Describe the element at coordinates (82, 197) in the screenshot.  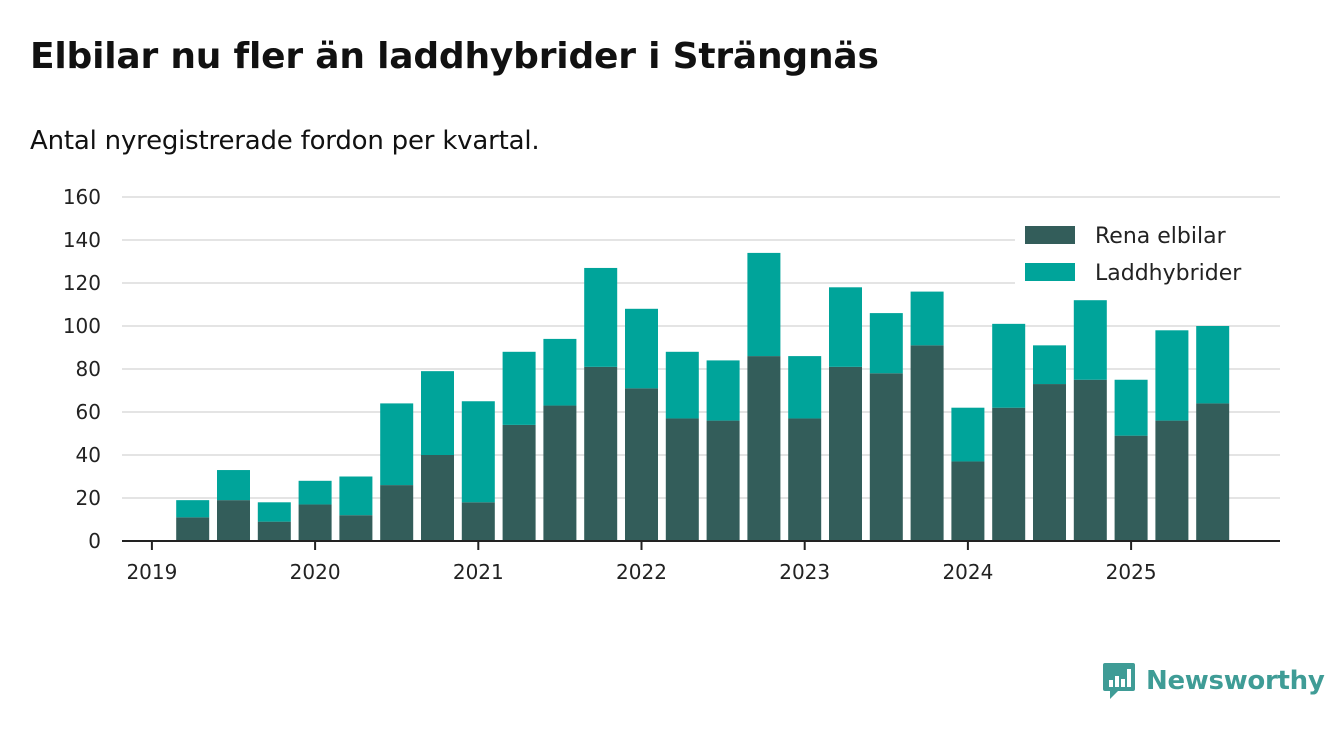
I see `y-tick-label: 160` at that location.